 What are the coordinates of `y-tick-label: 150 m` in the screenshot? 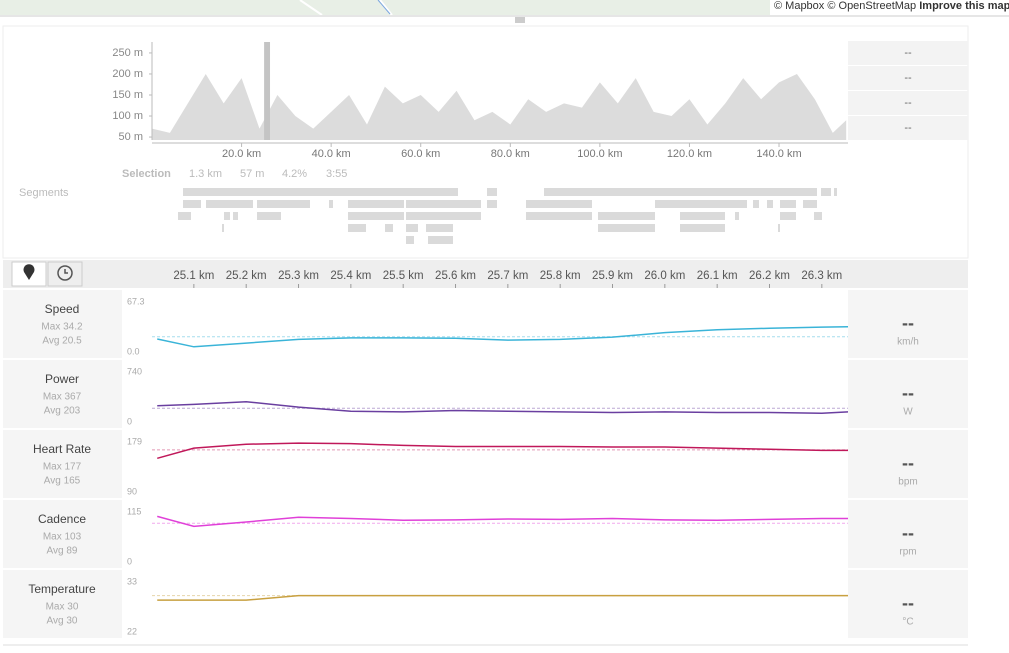 It's located at (127, 95).